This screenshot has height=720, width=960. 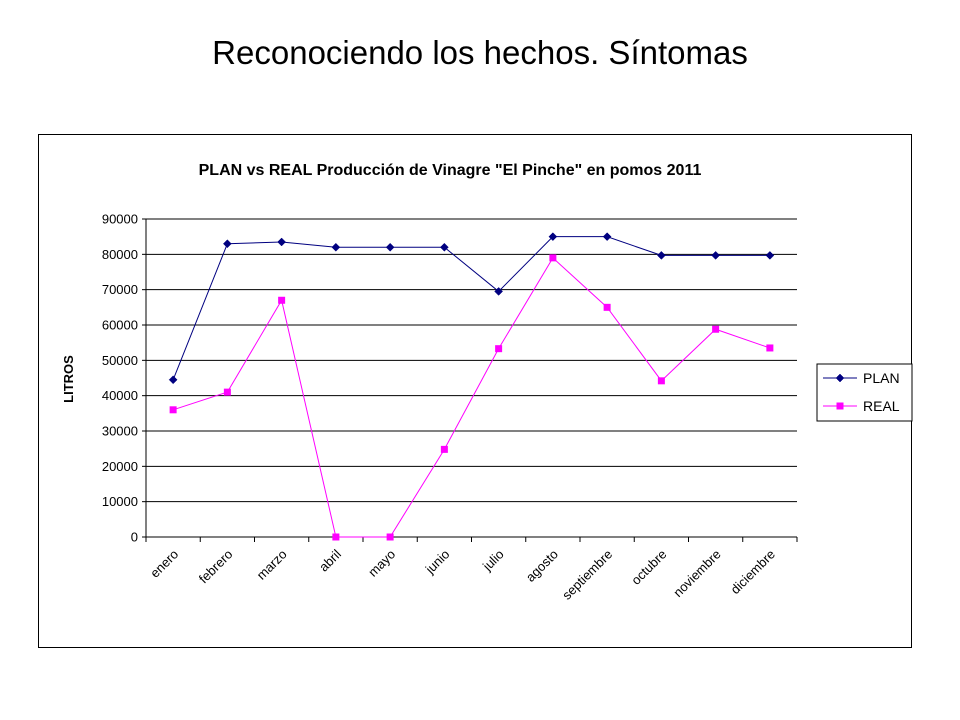 What do you see at coordinates (120, 466) in the screenshot?
I see `y-tick-label: 20000` at bounding box center [120, 466].